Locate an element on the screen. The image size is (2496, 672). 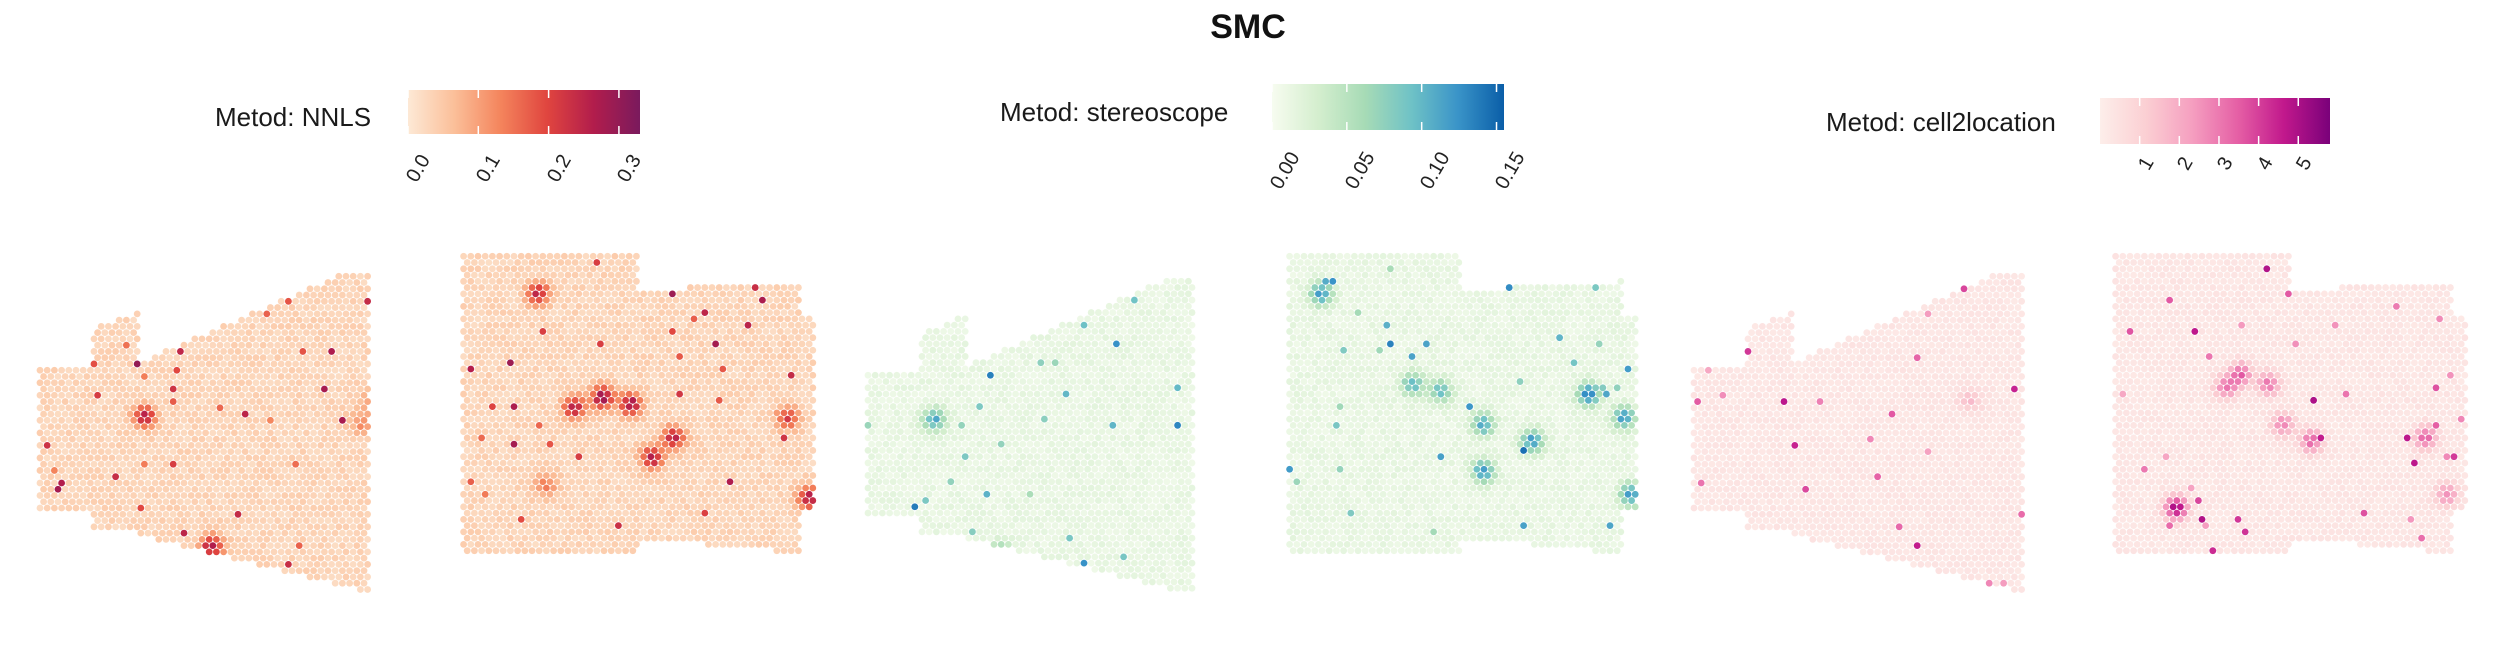
hemisphere-right is located at coordinates (638, 403).